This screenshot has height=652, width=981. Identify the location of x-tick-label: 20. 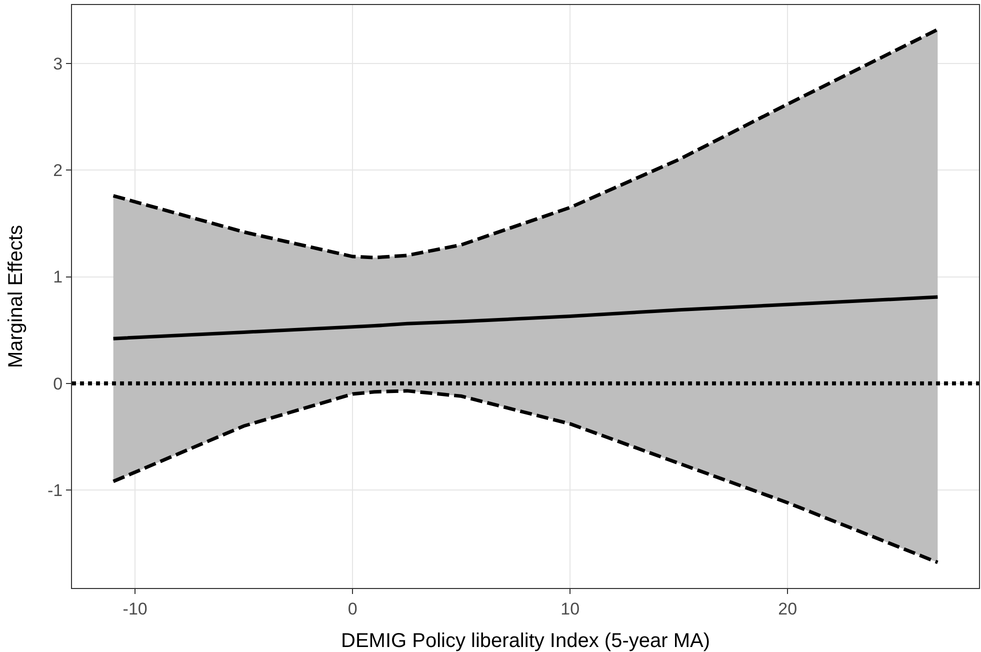
(788, 608).